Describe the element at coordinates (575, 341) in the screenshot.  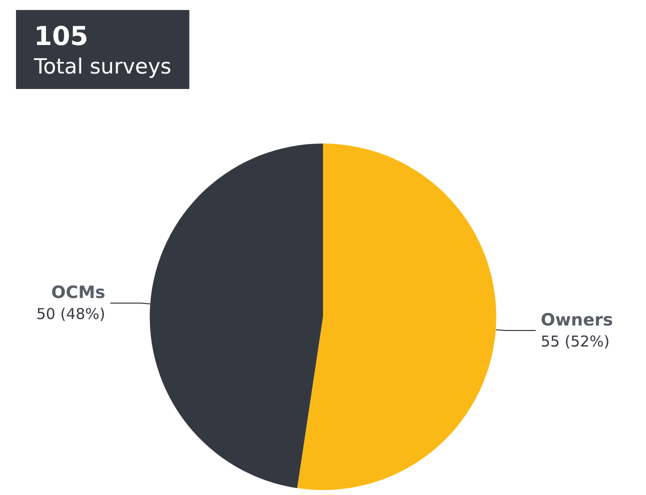
I see `data-label: 55 (52%)` at that location.